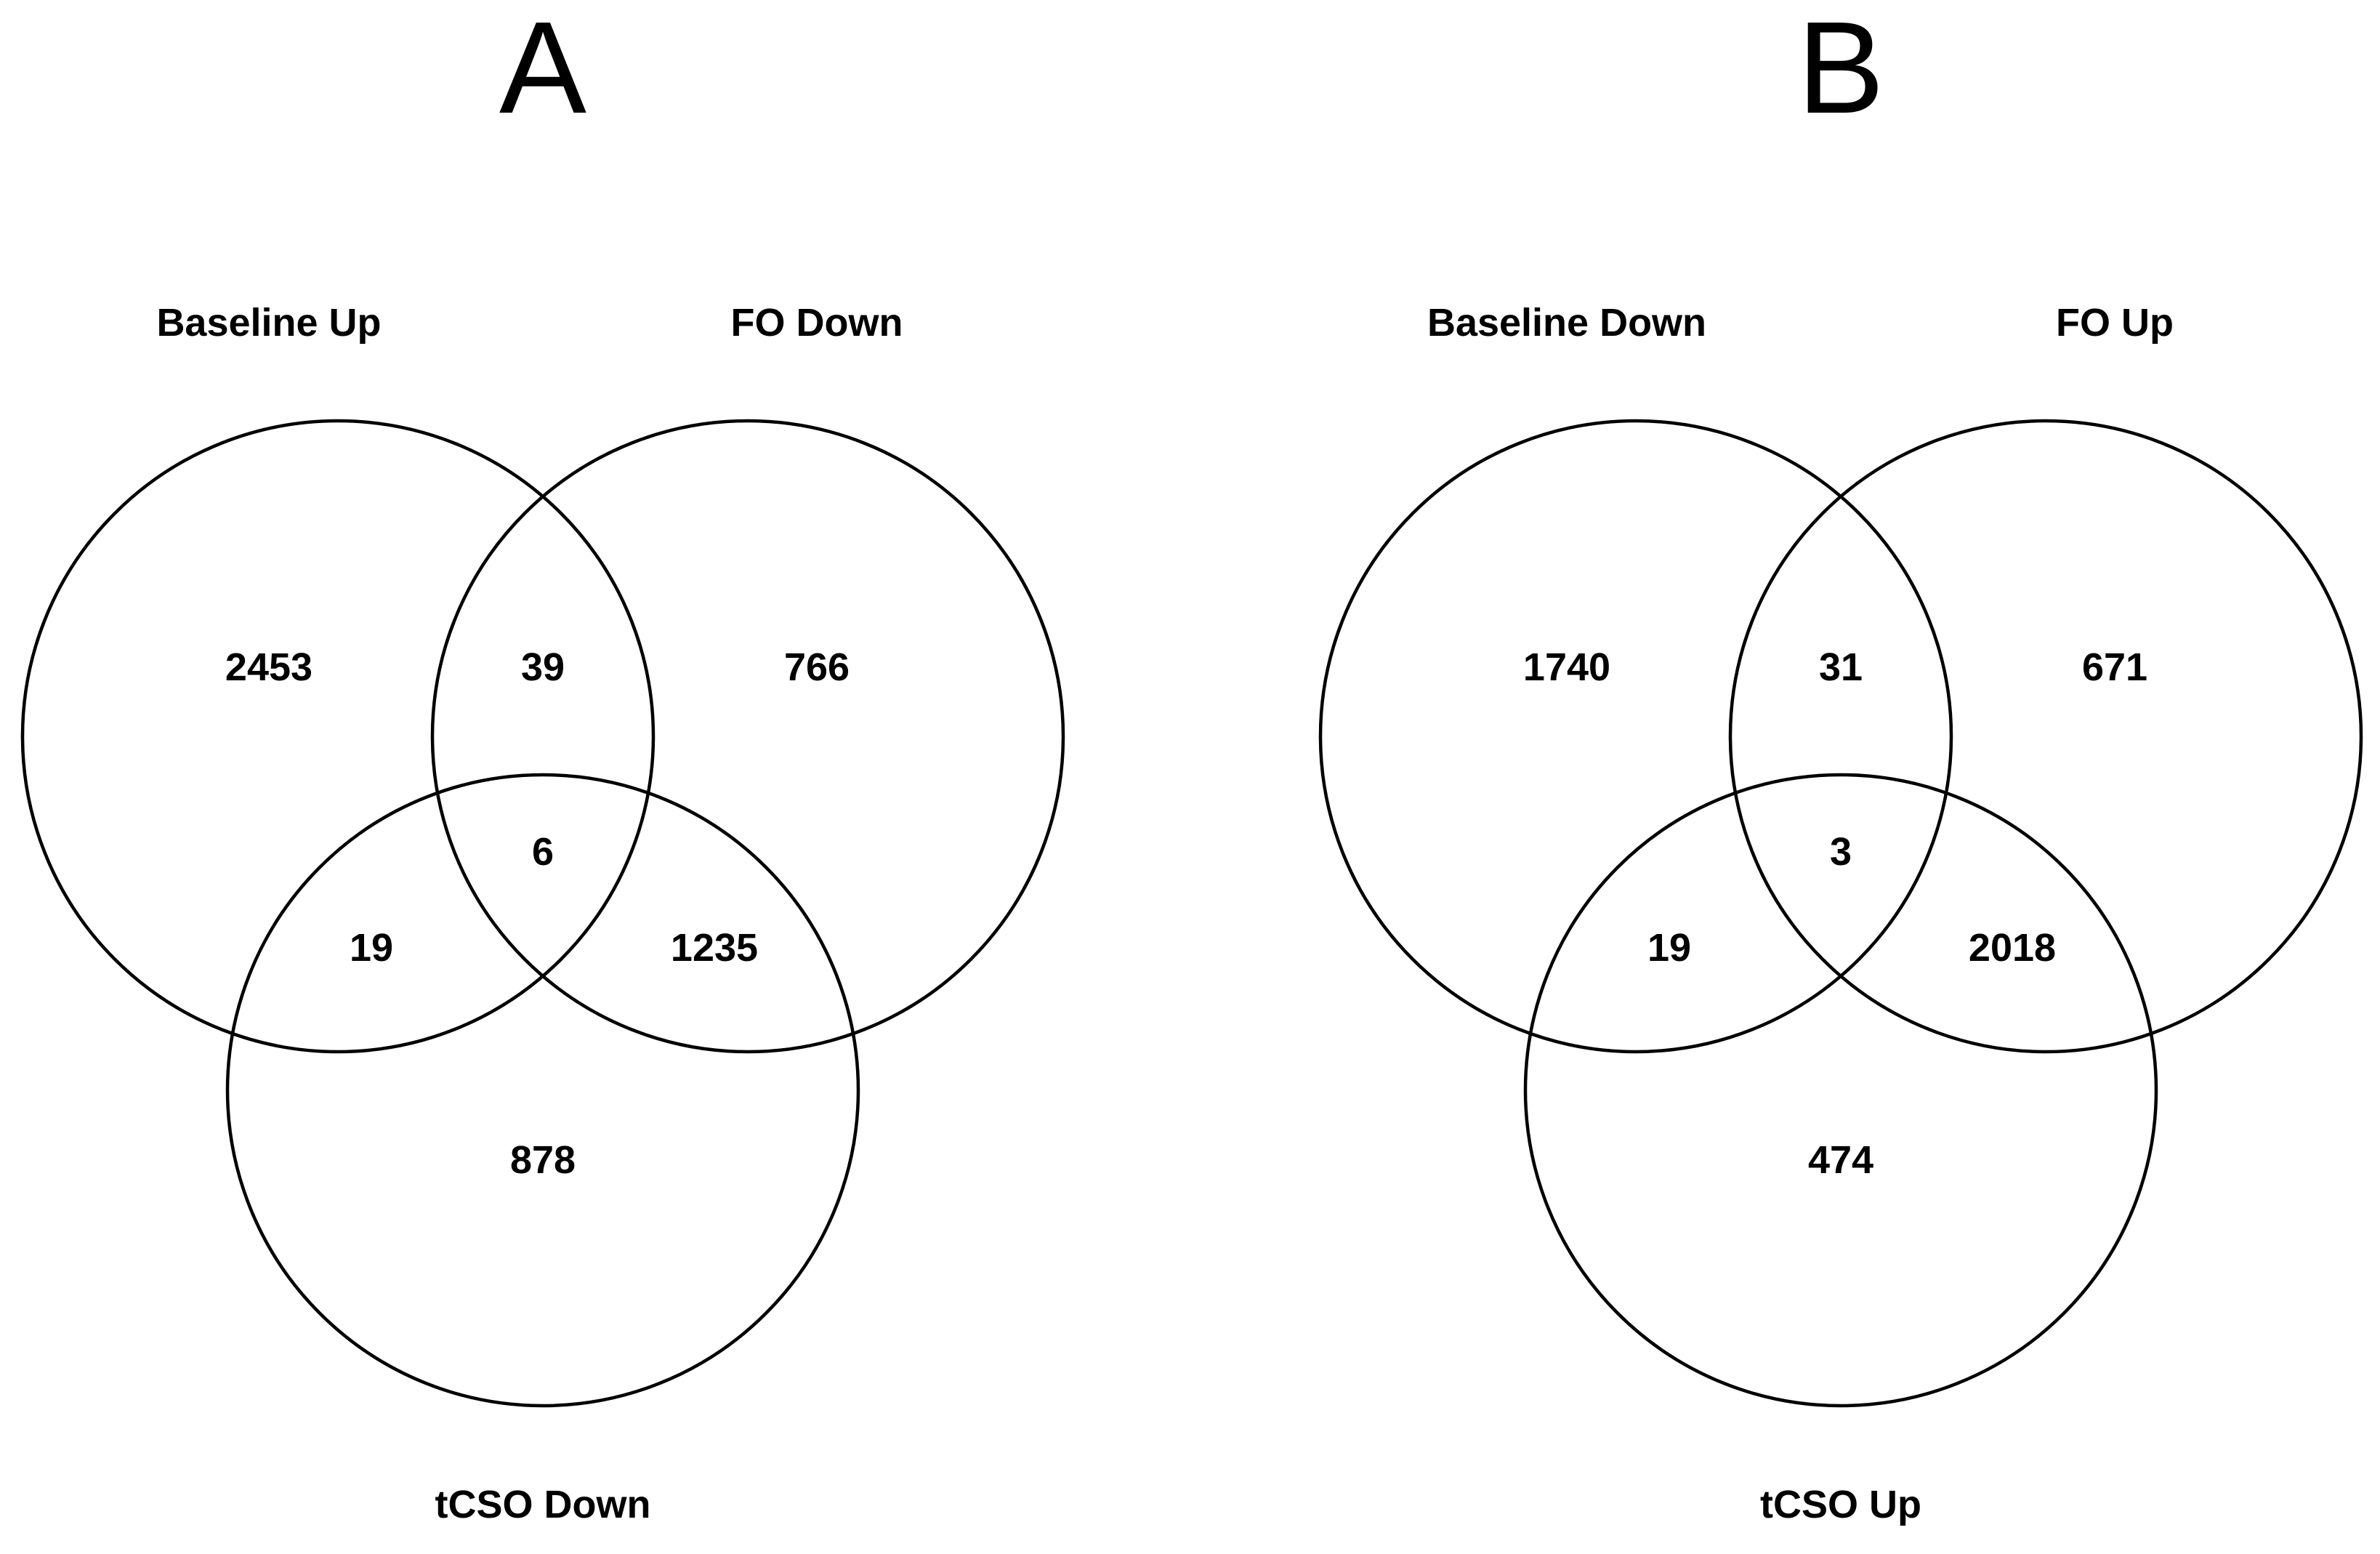  What do you see at coordinates (1841, 667) in the screenshot?
I see `count-left-right: 31` at bounding box center [1841, 667].